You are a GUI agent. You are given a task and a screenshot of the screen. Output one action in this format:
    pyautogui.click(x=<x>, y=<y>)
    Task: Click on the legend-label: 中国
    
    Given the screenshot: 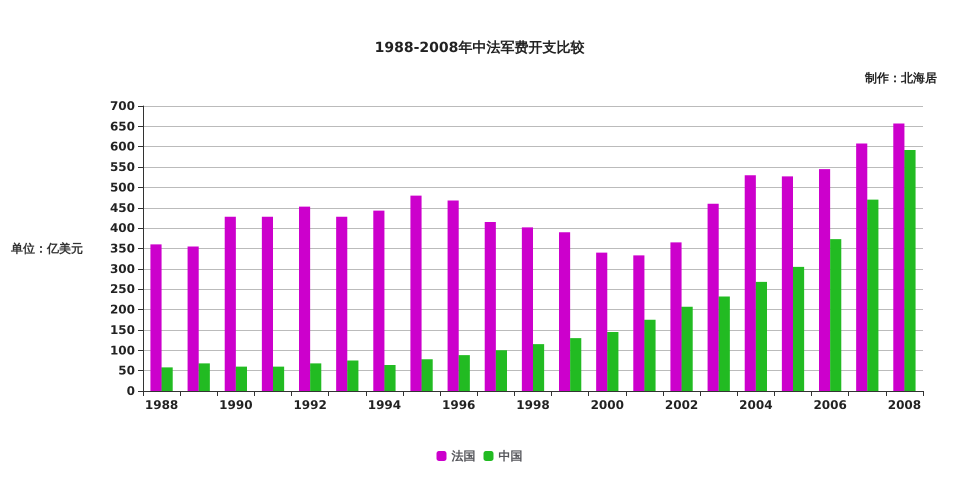 What is the action you would take?
    pyautogui.click(x=510, y=456)
    